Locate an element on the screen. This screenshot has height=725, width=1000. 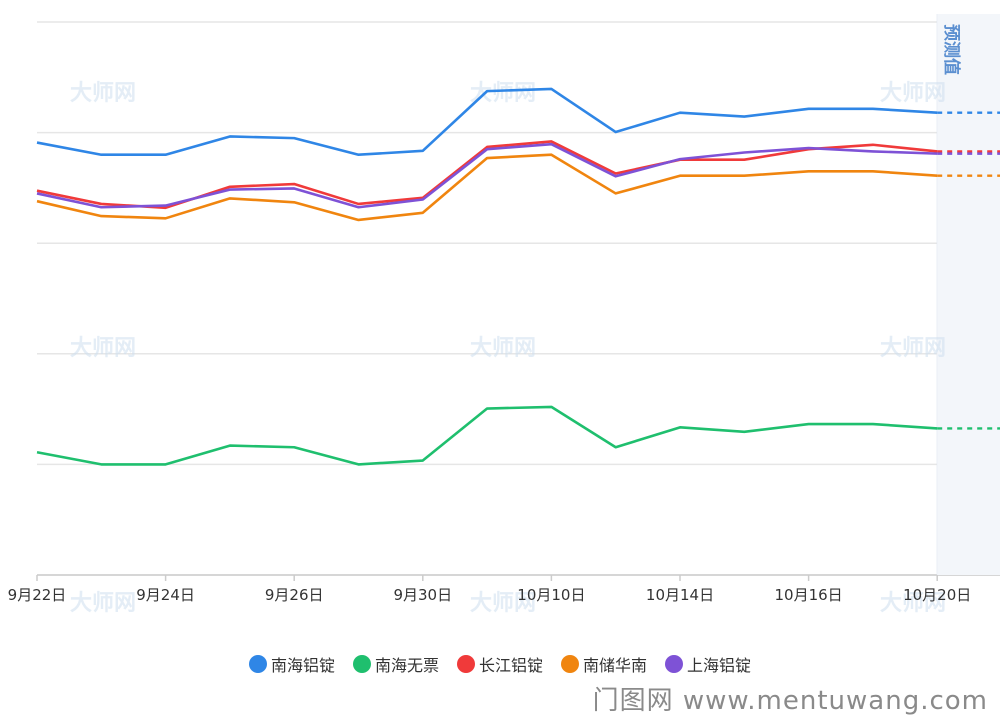
legend-item: 南海无票 is located at coordinates (395, 664).